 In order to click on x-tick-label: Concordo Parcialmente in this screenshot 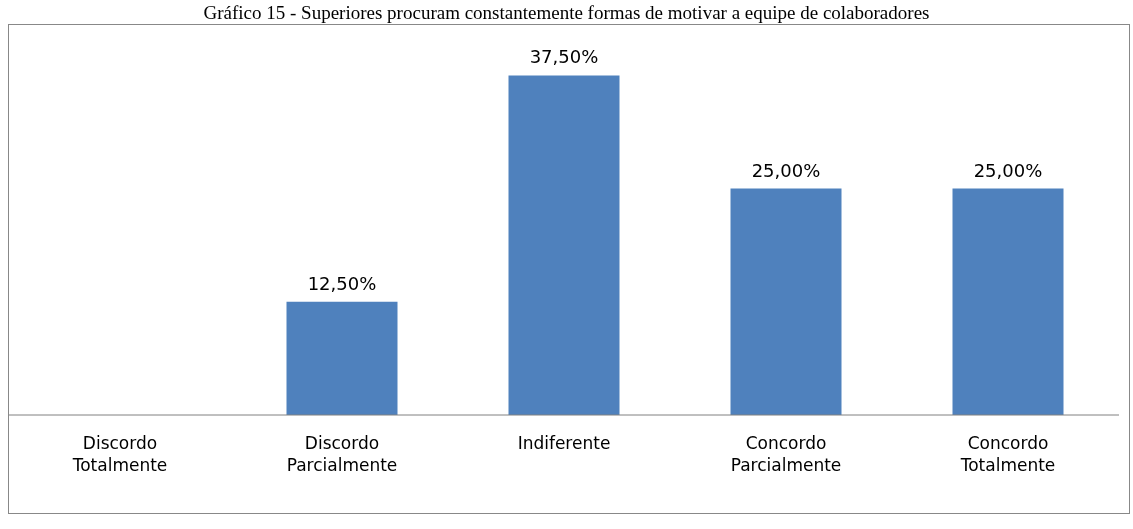, I will do `click(786, 454)`.